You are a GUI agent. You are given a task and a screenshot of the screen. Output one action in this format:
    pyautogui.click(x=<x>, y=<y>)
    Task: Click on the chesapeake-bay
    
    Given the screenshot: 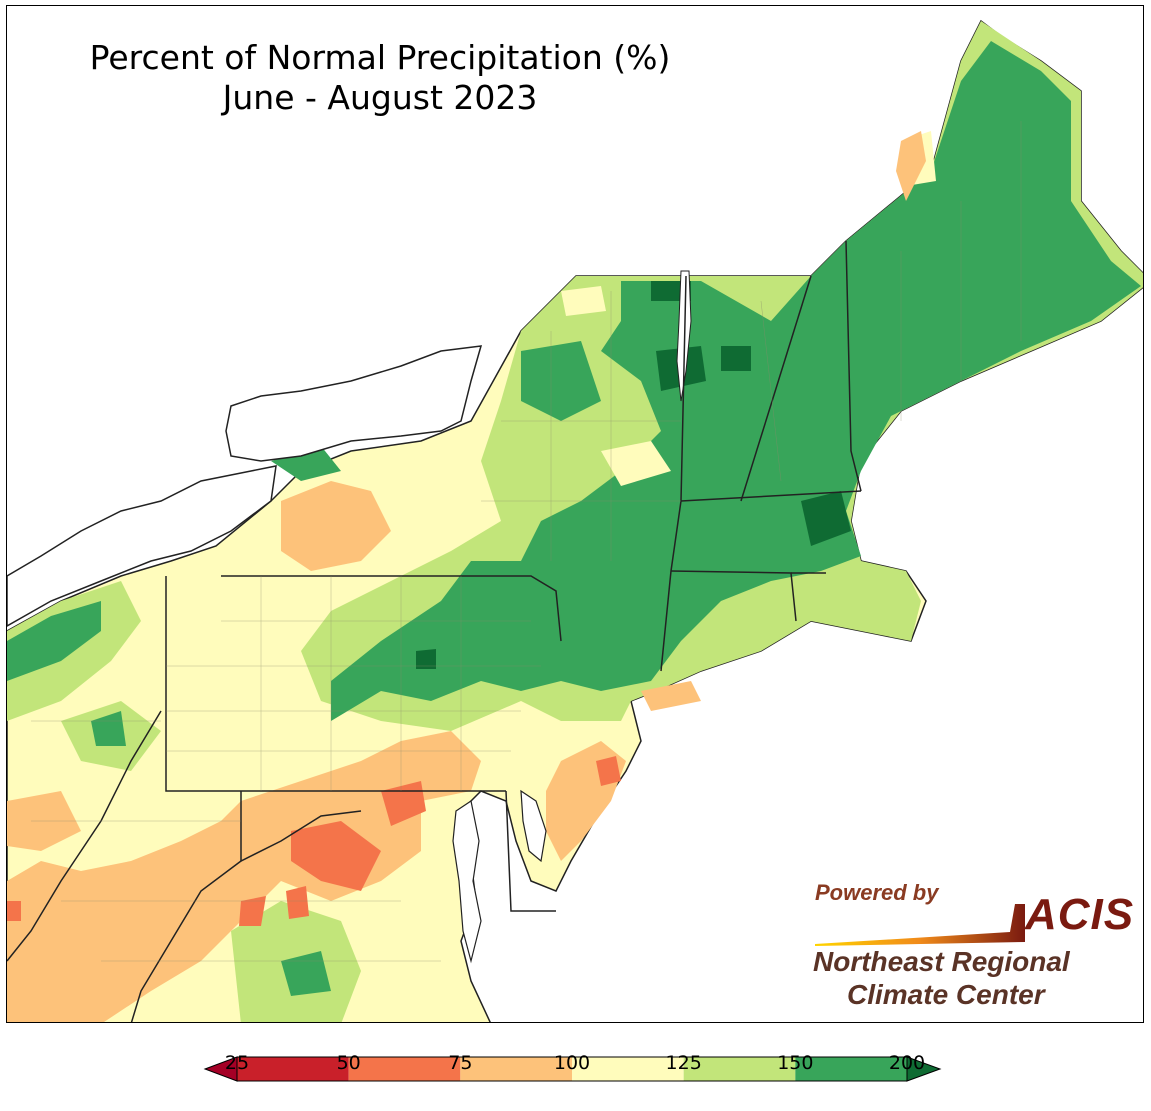 What is the action you would take?
    pyautogui.click(x=467, y=882)
    